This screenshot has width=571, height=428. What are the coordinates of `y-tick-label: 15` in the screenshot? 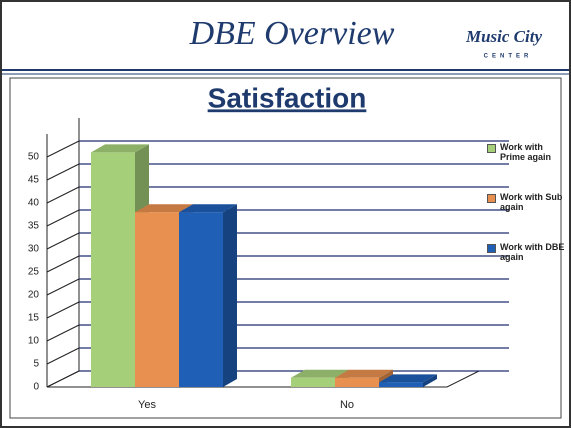 It's located at (34, 318).